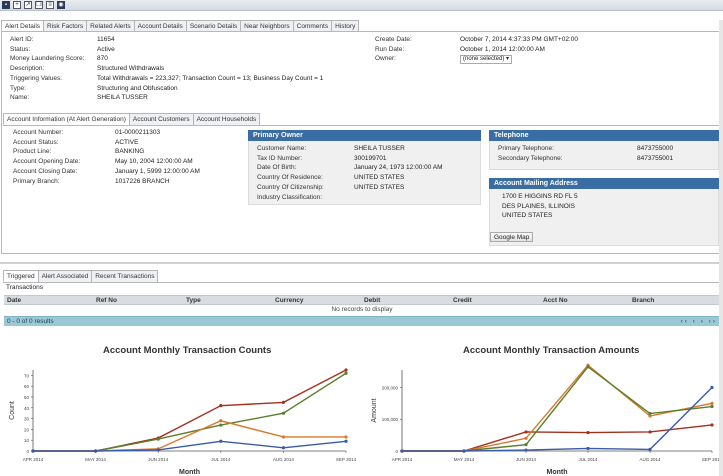 This screenshot has width=723, height=476. I want to click on type-label: Type:, so click(18, 88).